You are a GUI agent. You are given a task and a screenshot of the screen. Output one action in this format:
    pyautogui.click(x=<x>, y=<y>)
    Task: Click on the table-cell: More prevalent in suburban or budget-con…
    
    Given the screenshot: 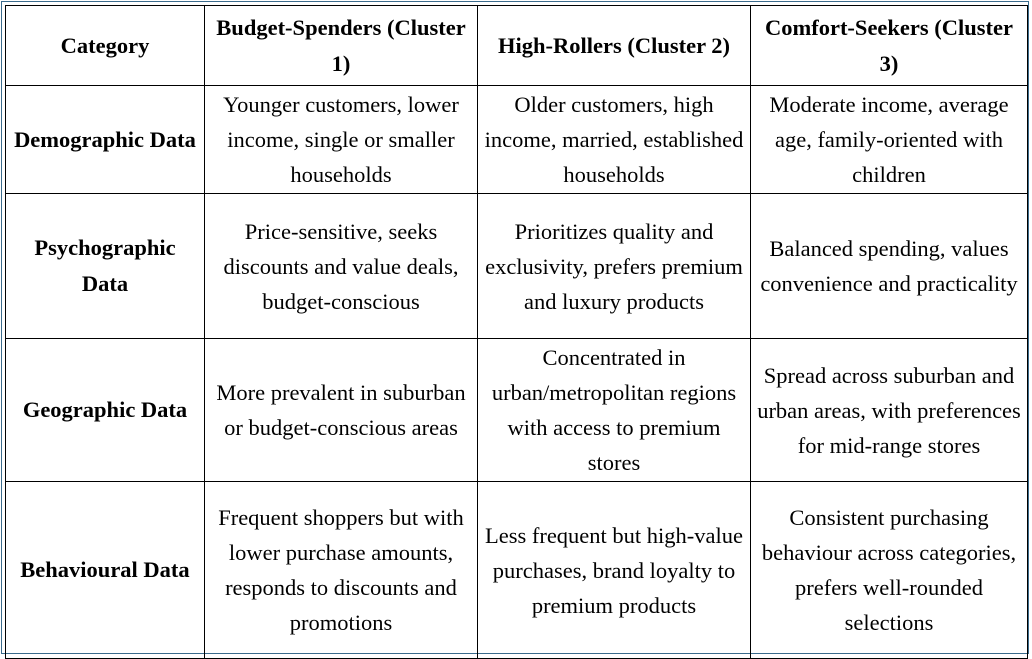 What is the action you would take?
    pyautogui.click(x=341, y=410)
    